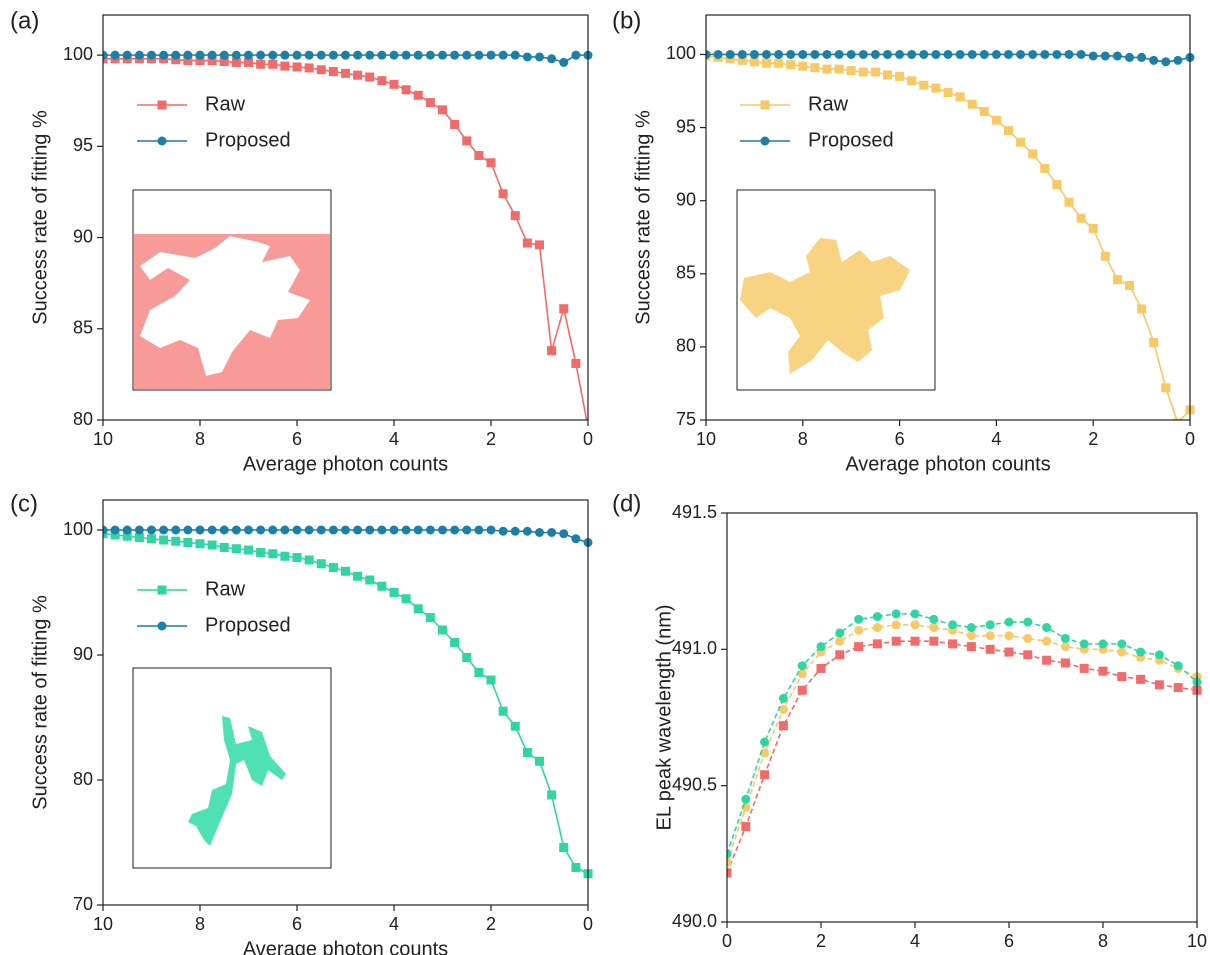  What do you see at coordinates (162, 141) in the screenshot?
I see `legend-marker` at bounding box center [162, 141].